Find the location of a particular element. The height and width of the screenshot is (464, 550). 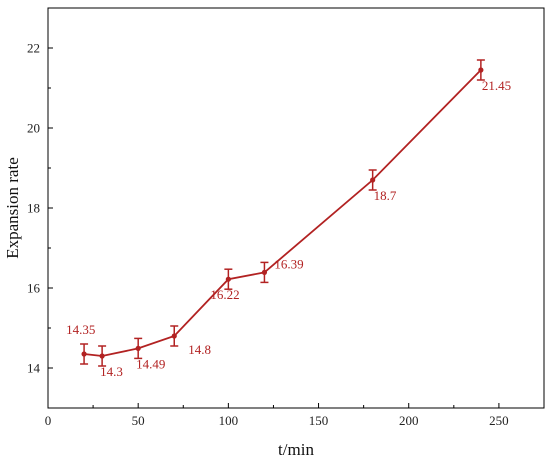

data-label: 14.8 is located at coordinates (199, 349).